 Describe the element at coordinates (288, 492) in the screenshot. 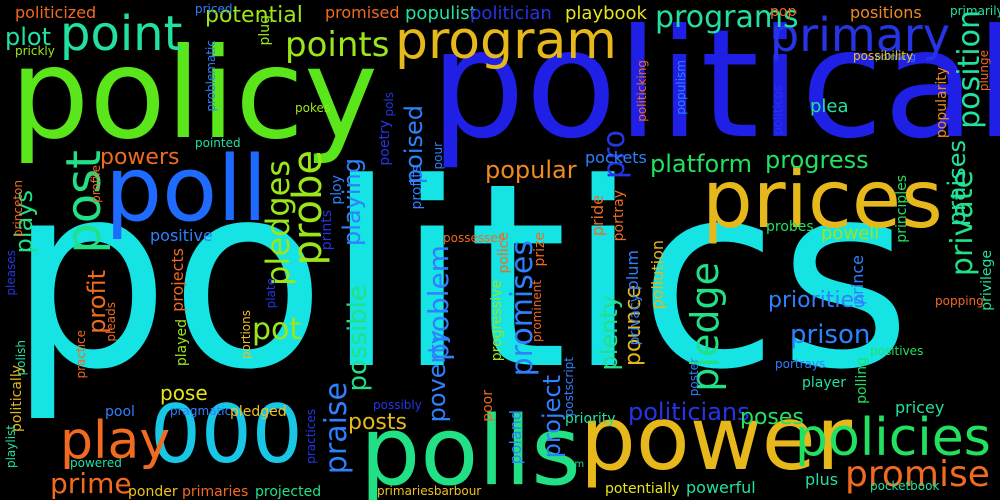

I see `word-projected: projected` at that location.